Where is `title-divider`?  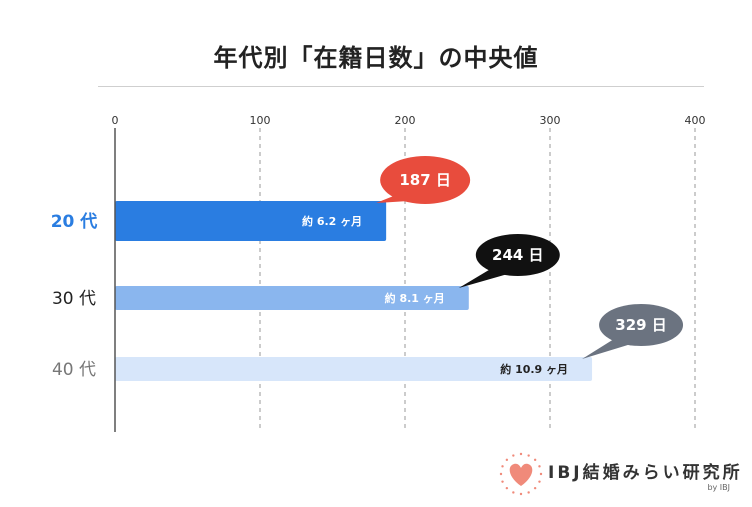 title-divider is located at coordinates (401, 86).